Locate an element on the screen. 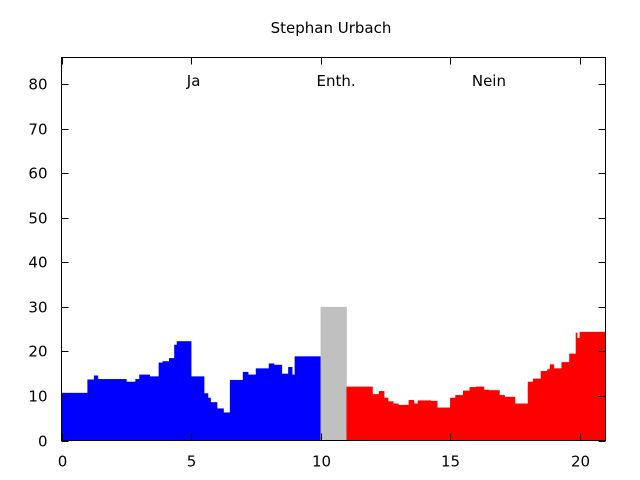  x-tick-label: 5 is located at coordinates (192, 462).